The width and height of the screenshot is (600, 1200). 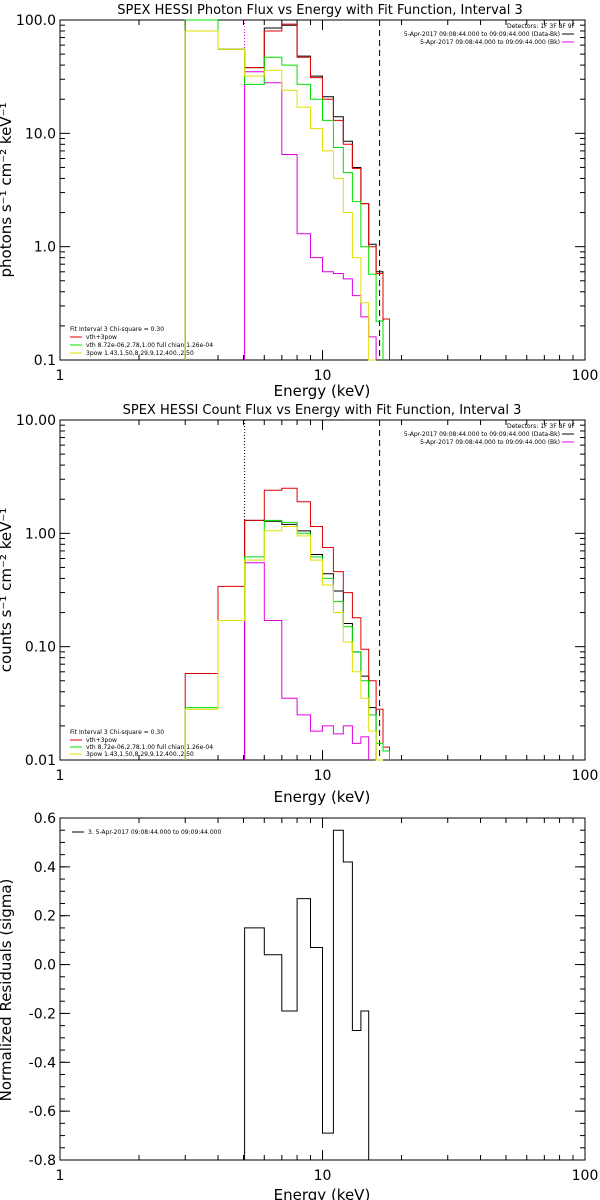 I want to click on photon-legend-detectors: Detectors: 1F 3F 8F 9F, so click(x=541, y=26).